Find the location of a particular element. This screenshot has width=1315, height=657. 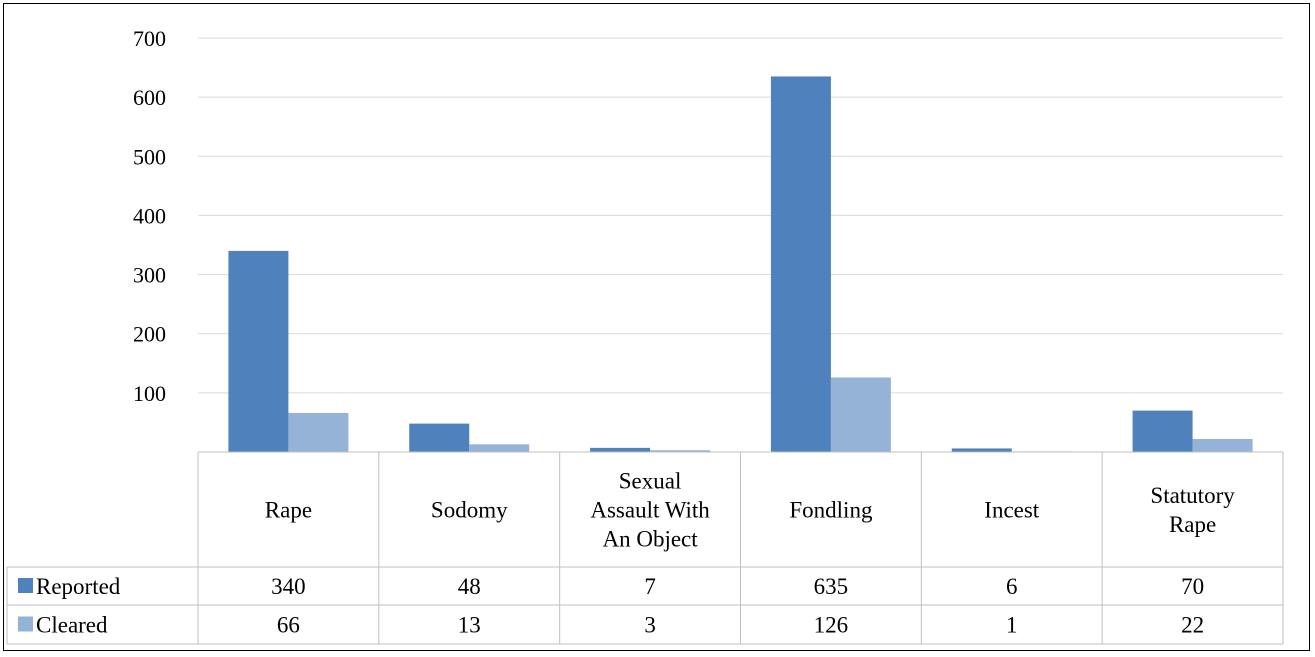

category-label-0: Rape is located at coordinates (288, 510).